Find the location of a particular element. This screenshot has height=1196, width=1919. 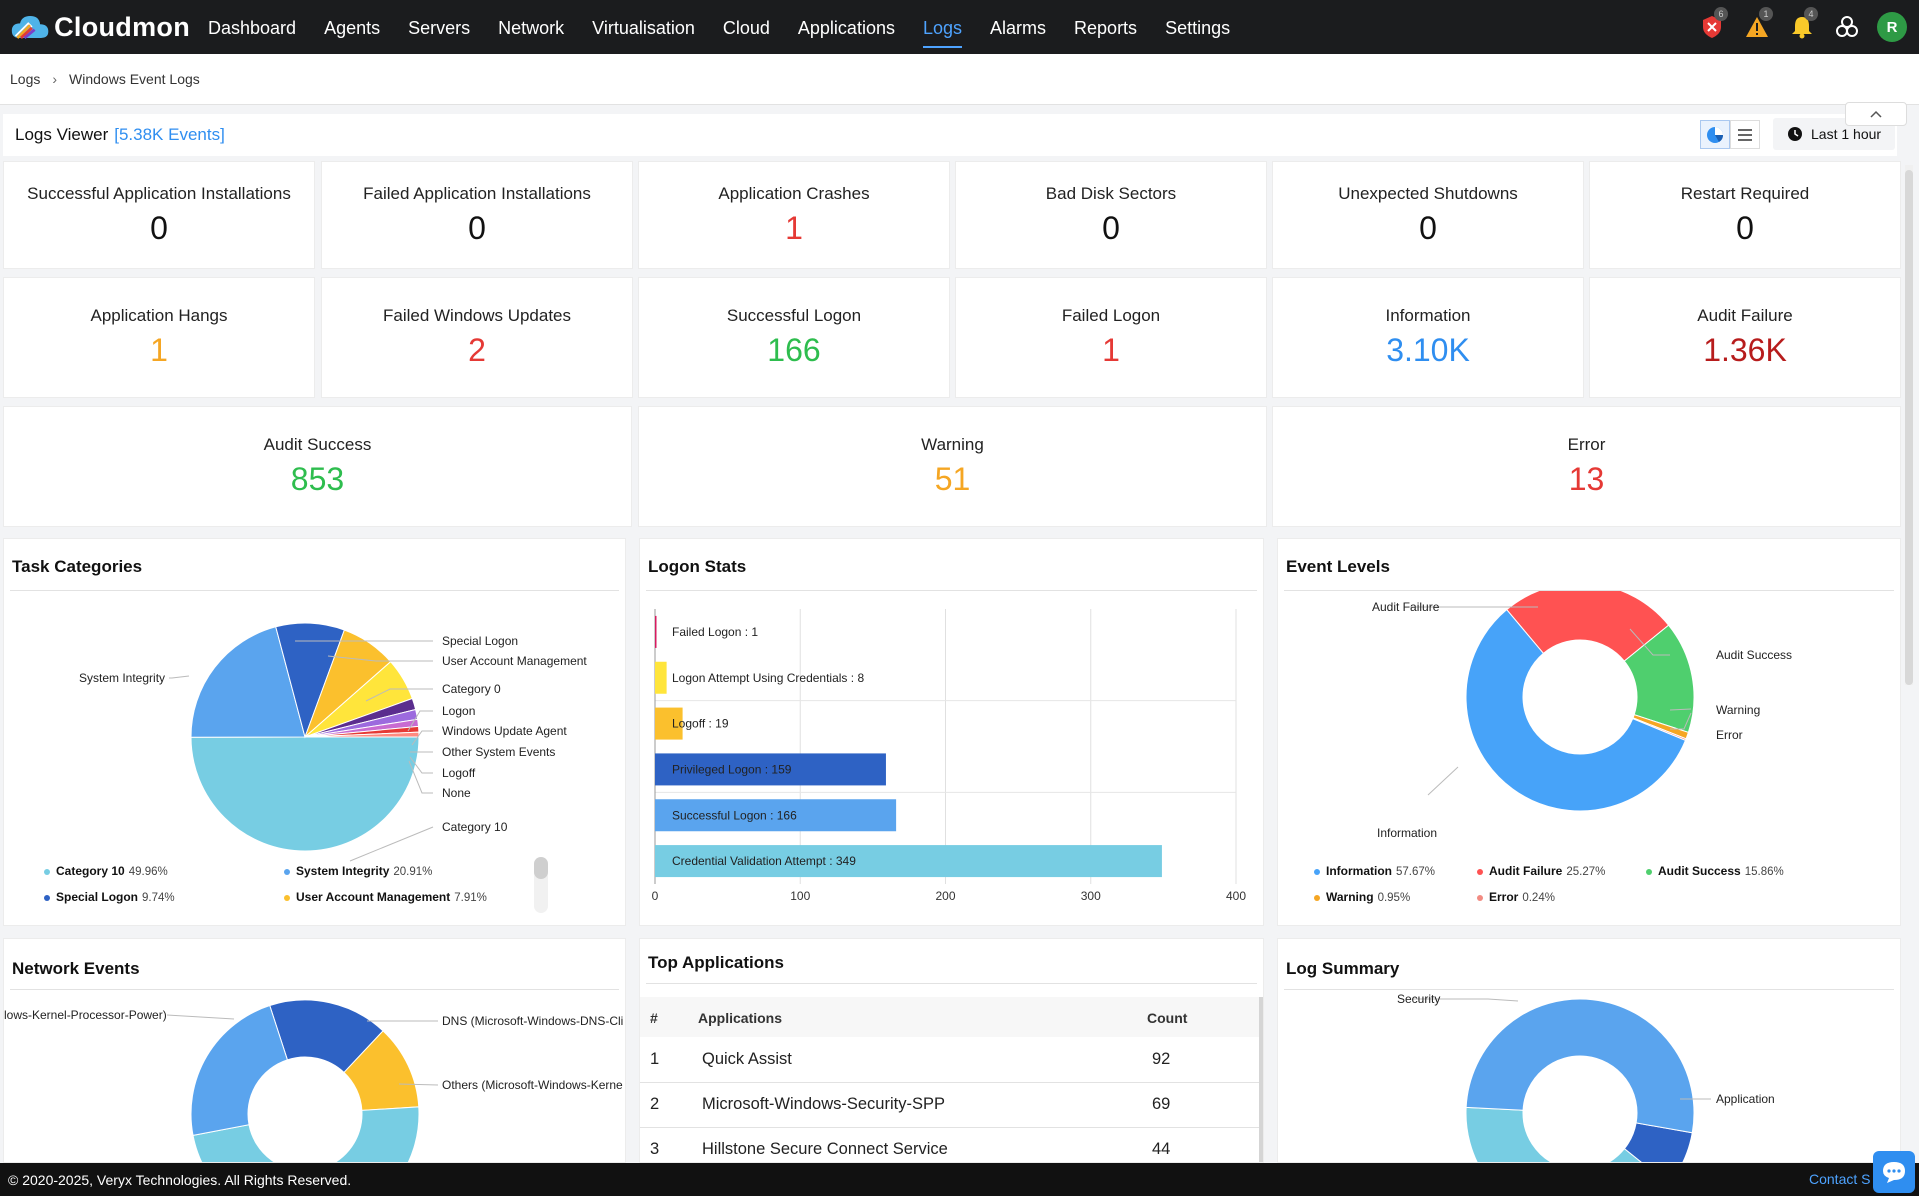

legend-item: User Account Management 7.91% is located at coordinates (385, 897).